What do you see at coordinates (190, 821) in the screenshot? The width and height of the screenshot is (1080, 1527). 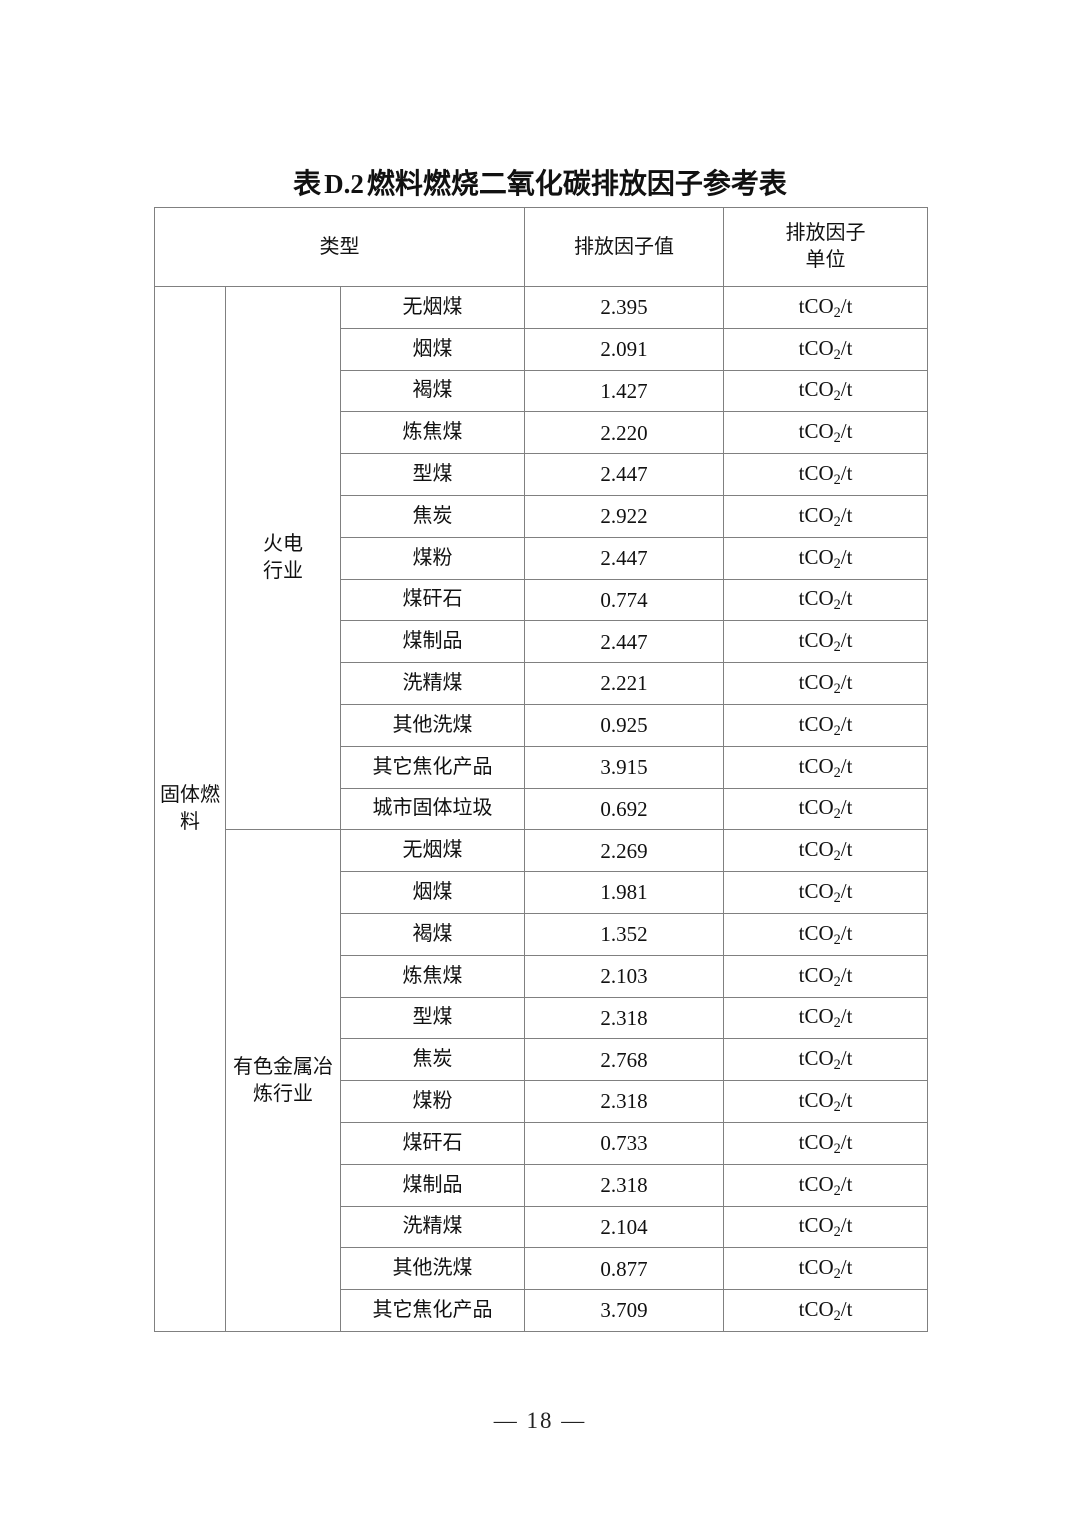 I see `category-label-line-2: 料` at bounding box center [190, 821].